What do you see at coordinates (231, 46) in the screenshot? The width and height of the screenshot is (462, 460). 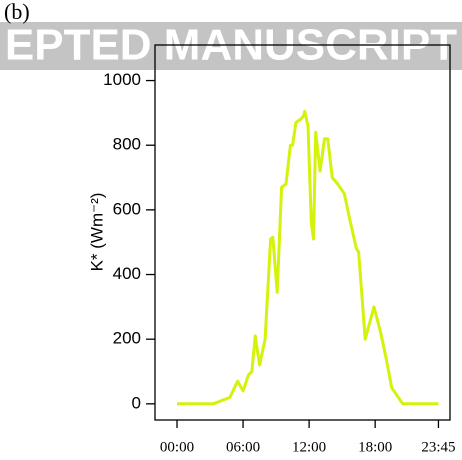 I see `watermark-band` at bounding box center [231, 46].